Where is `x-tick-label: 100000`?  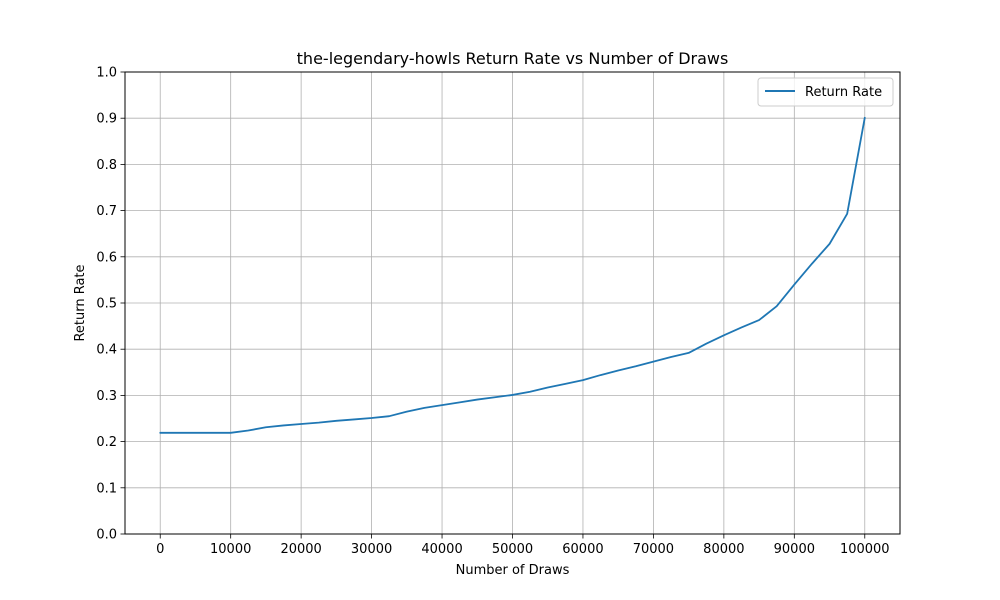 x-tick-label: 100000 is located at coordinates (865, 549).